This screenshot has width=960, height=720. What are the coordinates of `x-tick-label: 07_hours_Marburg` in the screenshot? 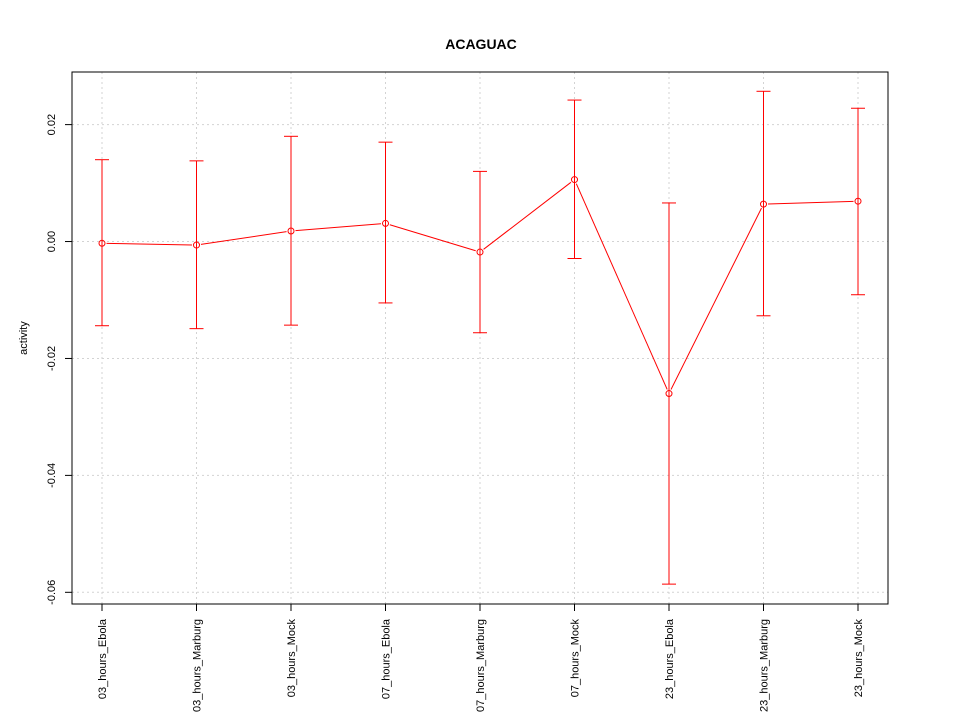 It's located at (481, 665).